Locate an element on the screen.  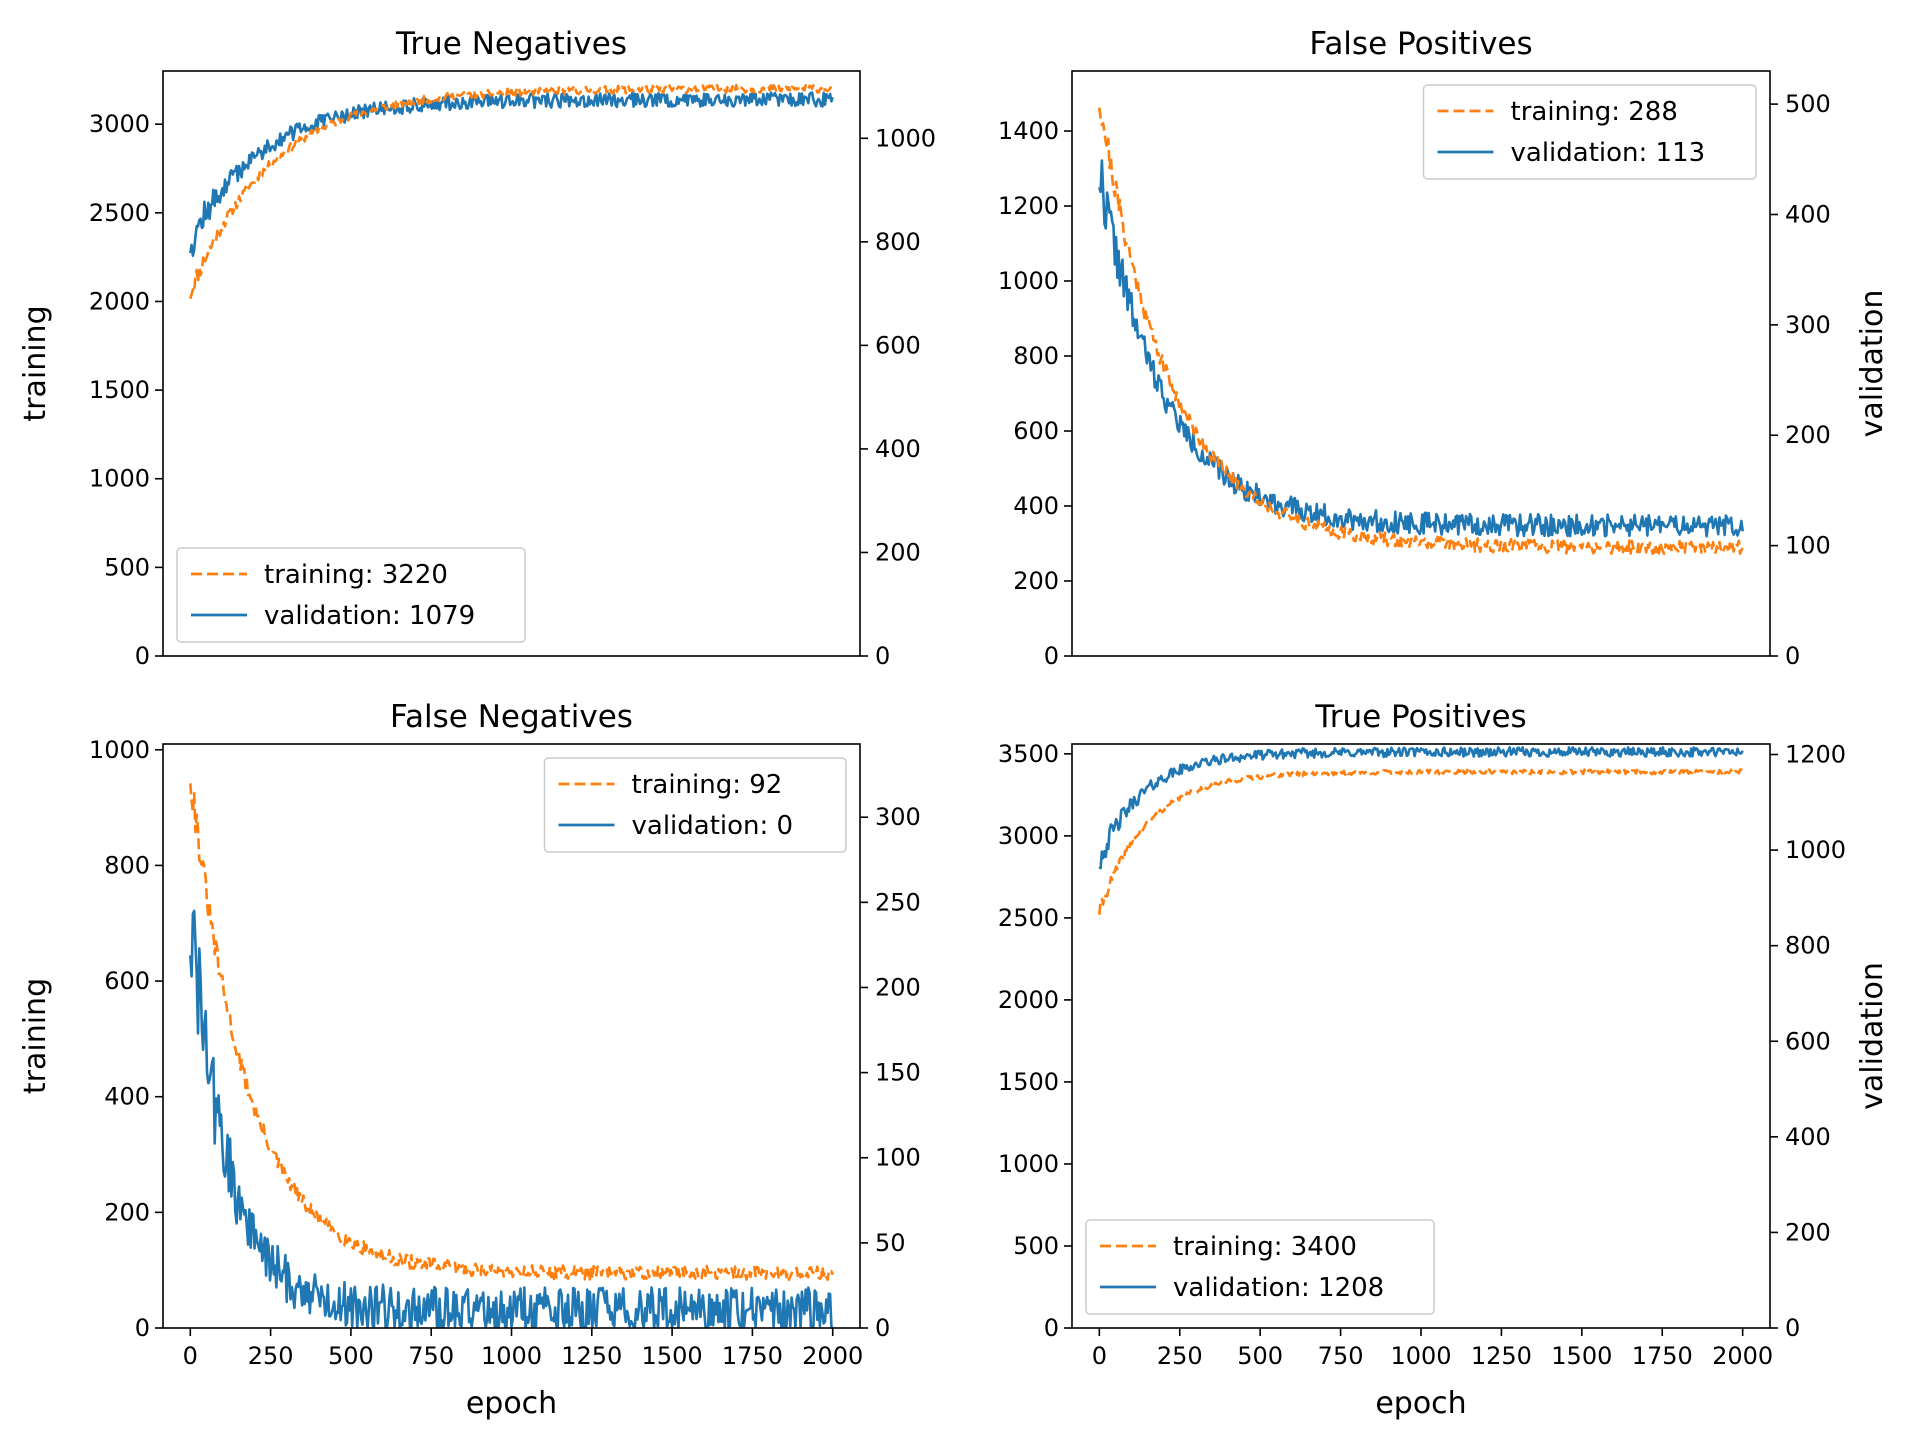
y2-tick-label: 1000 is located at coordinates (905, 138).